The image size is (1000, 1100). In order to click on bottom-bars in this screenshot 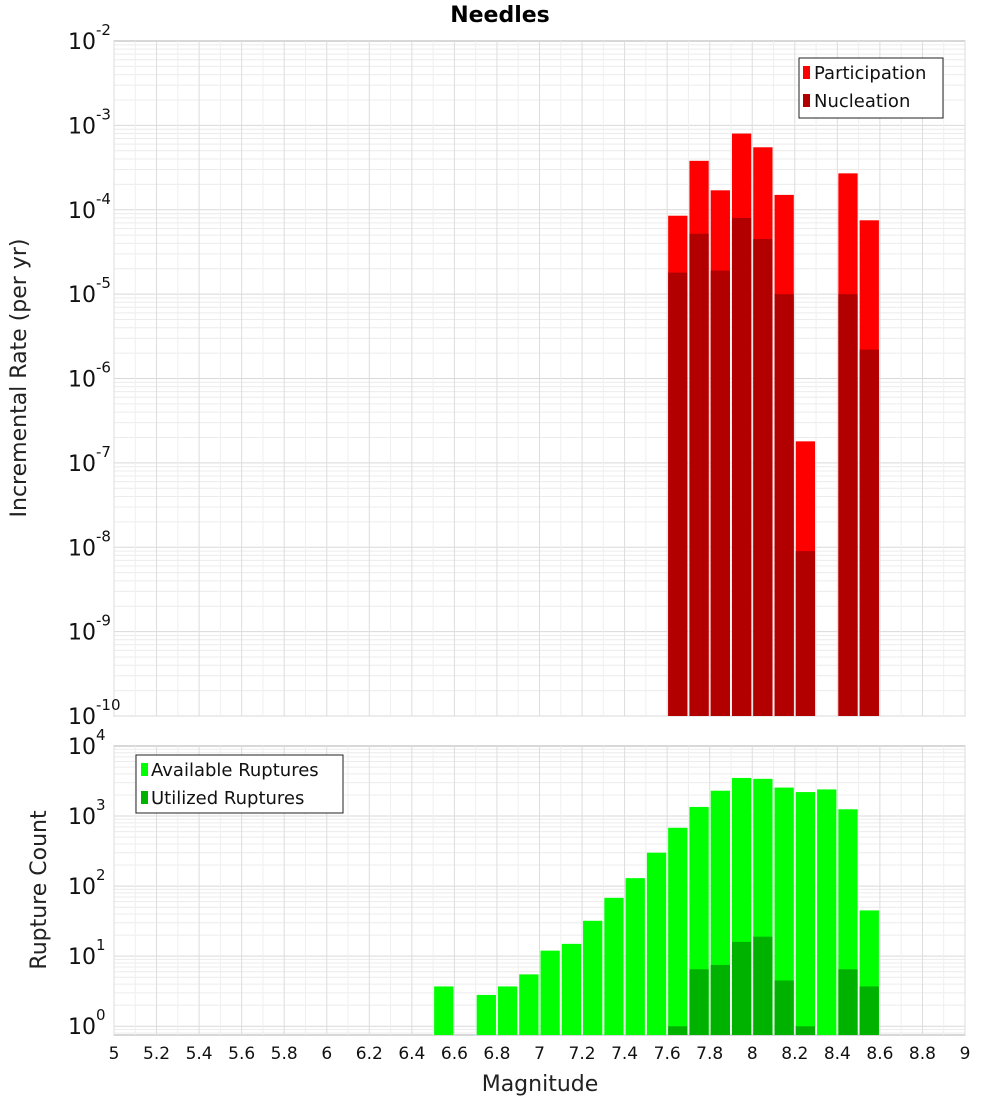, I will do `click(656, 906)`.